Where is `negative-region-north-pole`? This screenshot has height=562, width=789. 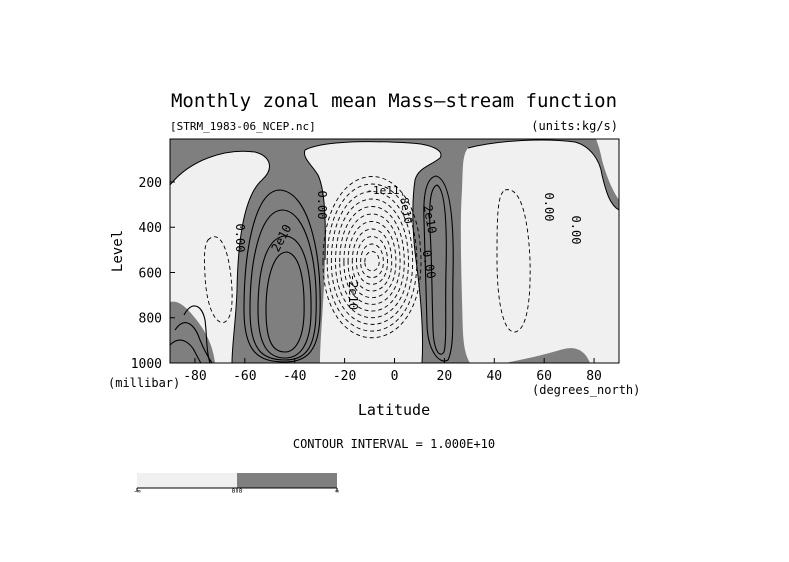
negative-region-north-pole is located at coordinates (607, 169).